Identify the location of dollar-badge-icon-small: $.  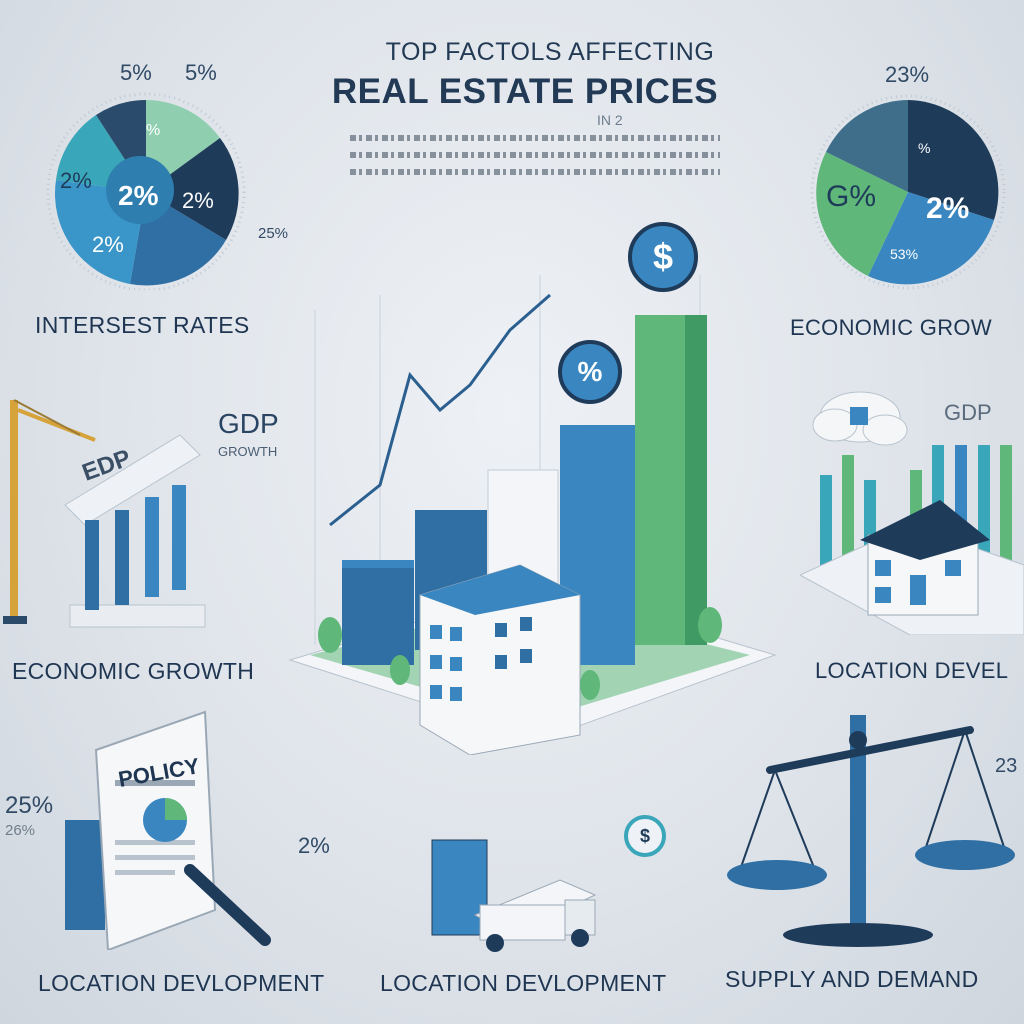
(645, 836).